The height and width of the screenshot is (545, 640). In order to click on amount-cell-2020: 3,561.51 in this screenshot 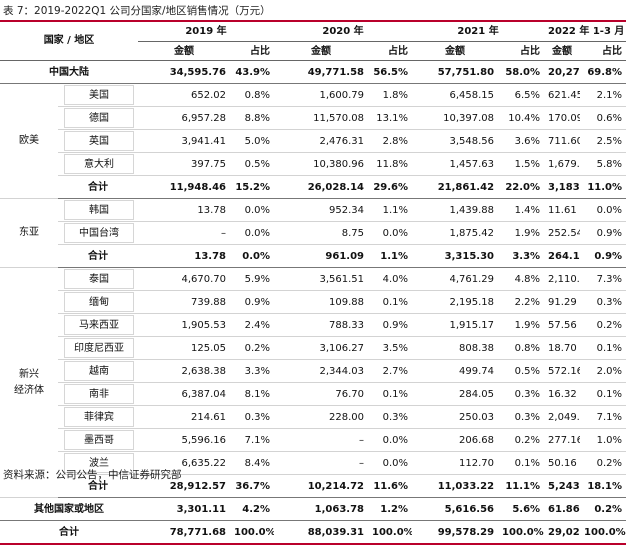, I will do `click(321, 279)`.